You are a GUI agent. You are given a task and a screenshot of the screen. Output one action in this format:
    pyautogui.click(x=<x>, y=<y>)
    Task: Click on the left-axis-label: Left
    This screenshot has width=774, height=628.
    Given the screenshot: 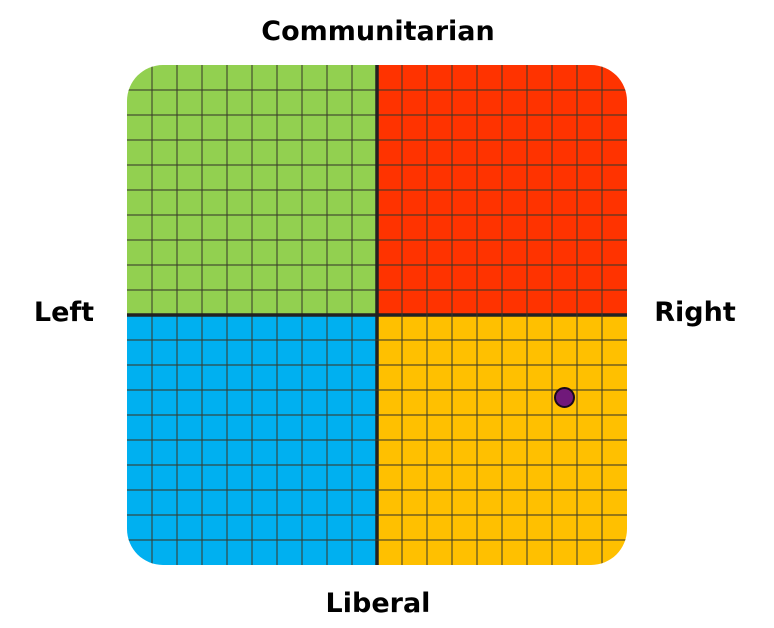 What is the action you would take?
    pyautogui.click(x=64, y=312)
    